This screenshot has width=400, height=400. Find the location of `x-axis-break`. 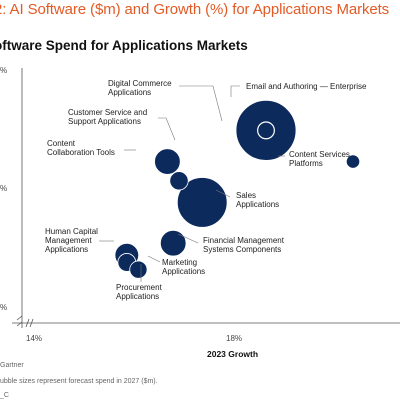

x-axis-break is located at coordinates (29, 323).